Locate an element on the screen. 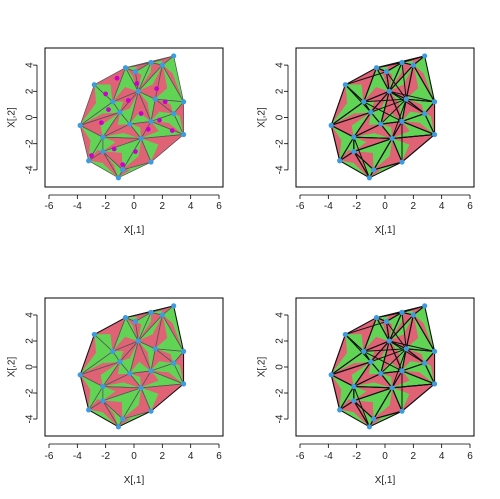  triangle-edge is located at coordinates (113, 414).